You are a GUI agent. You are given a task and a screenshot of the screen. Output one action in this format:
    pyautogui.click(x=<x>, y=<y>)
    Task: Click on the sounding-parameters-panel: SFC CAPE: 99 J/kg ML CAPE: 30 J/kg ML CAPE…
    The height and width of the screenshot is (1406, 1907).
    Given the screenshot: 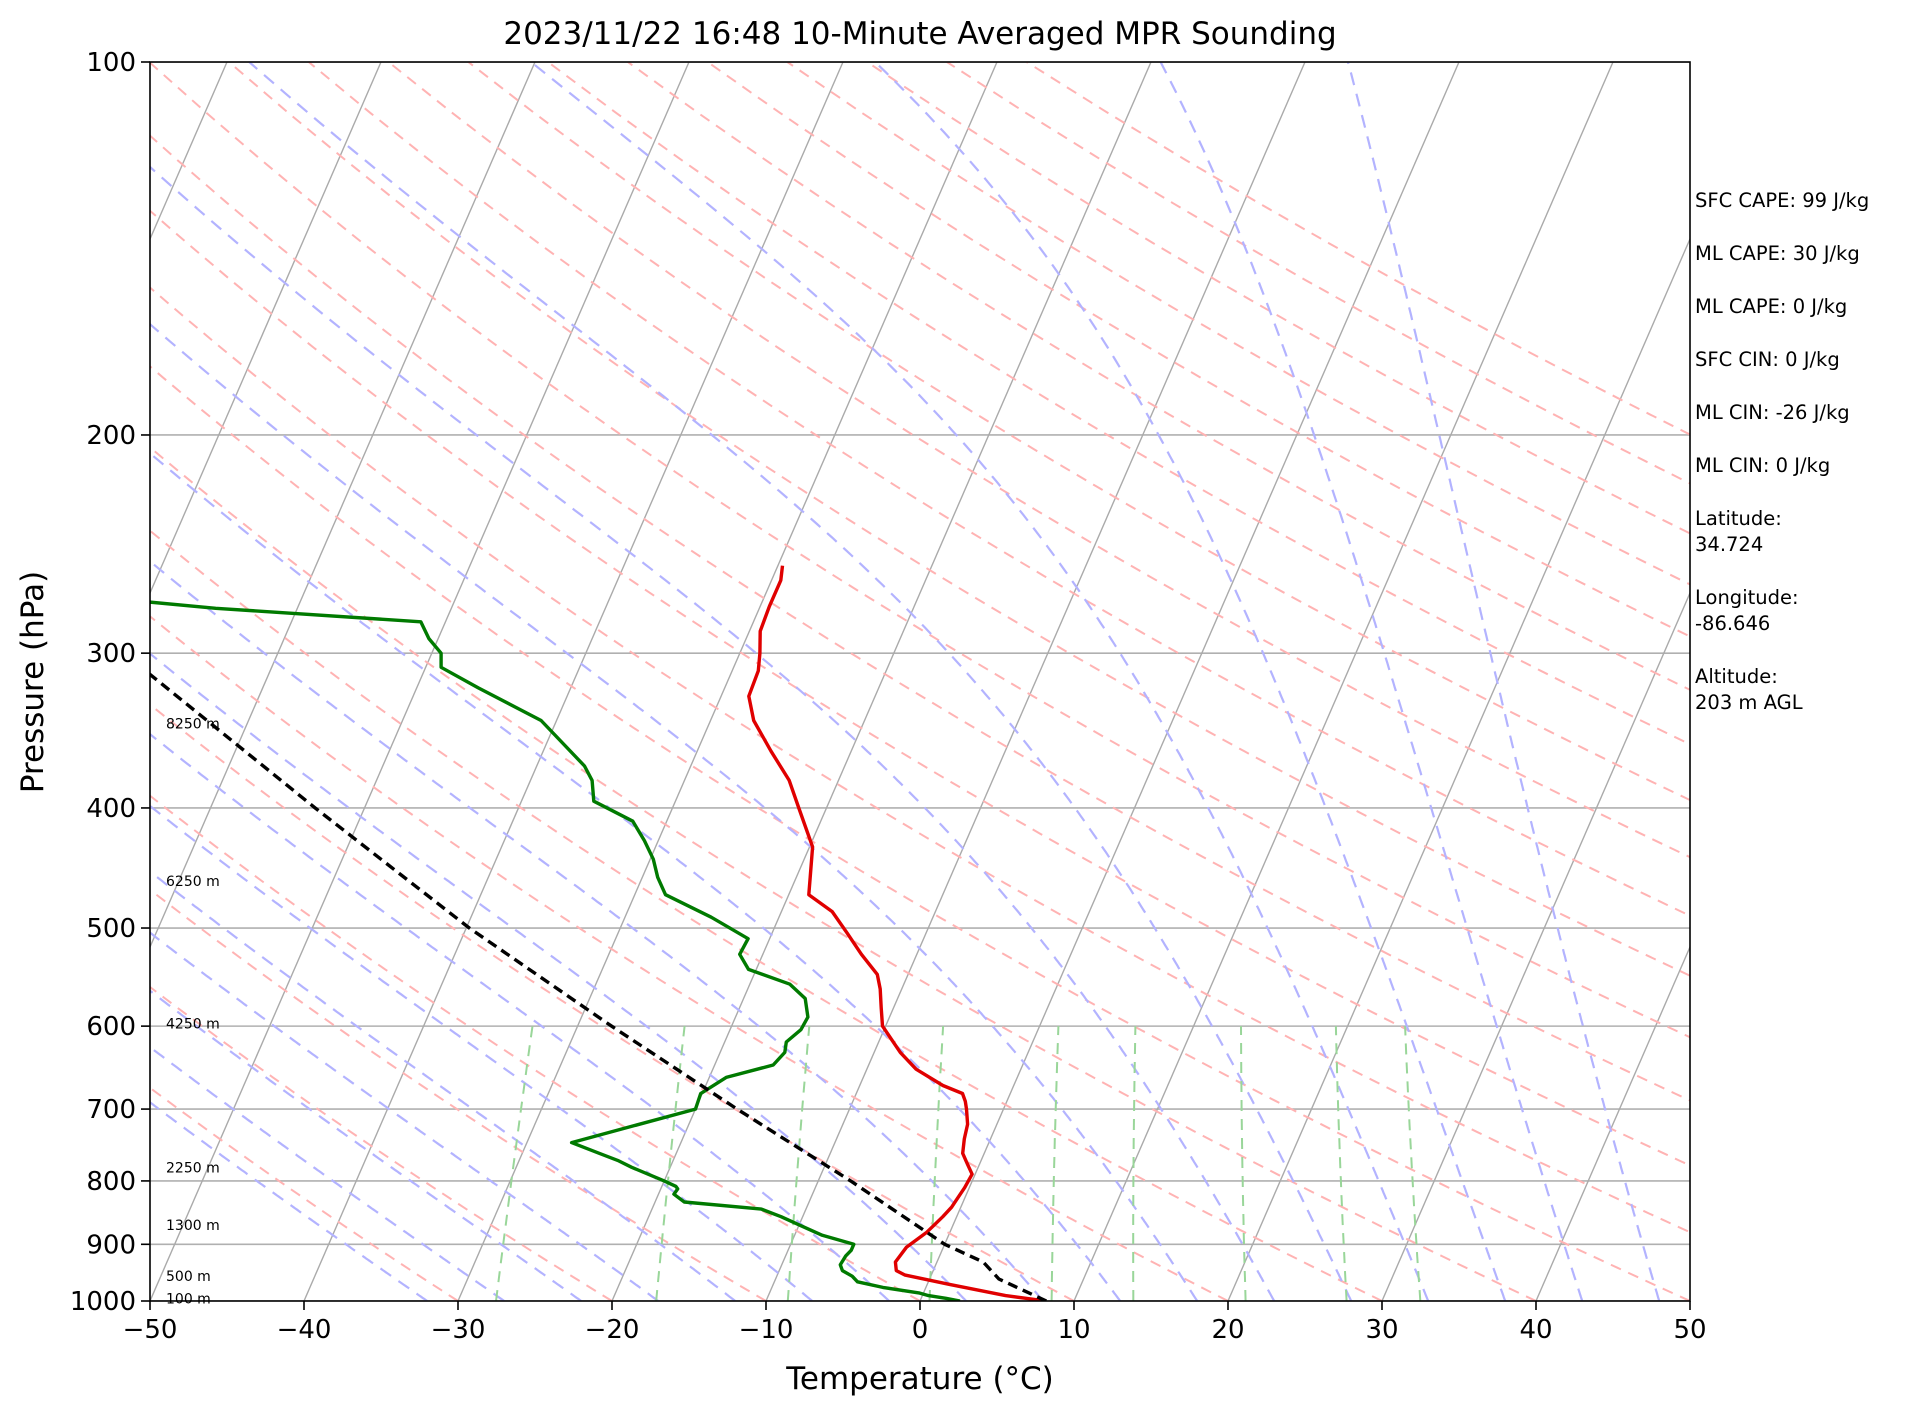 What is the action you would take?
    pyautogui.click(x=1800, y=465)
    